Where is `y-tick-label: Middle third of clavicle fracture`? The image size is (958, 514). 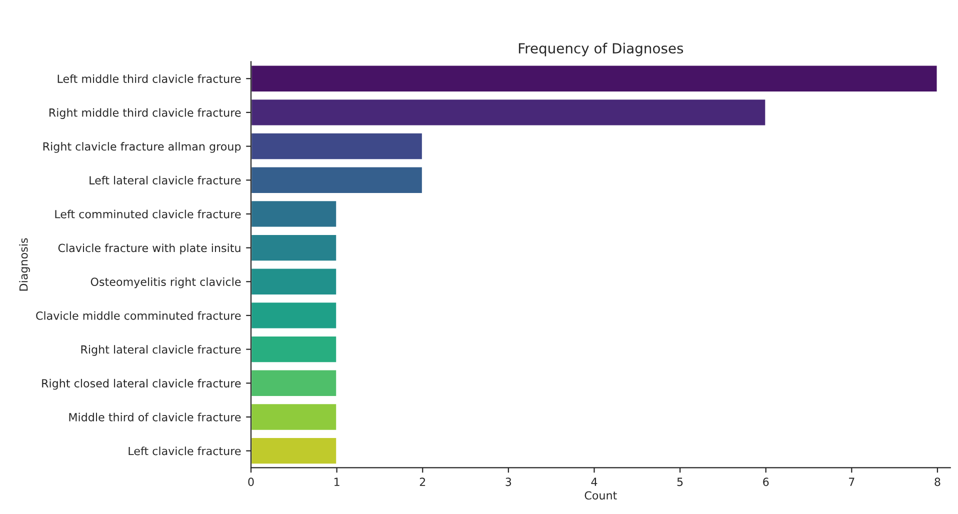
y-tick-label: Middle third of clavicle fracture is located at coordinates (155, 417).